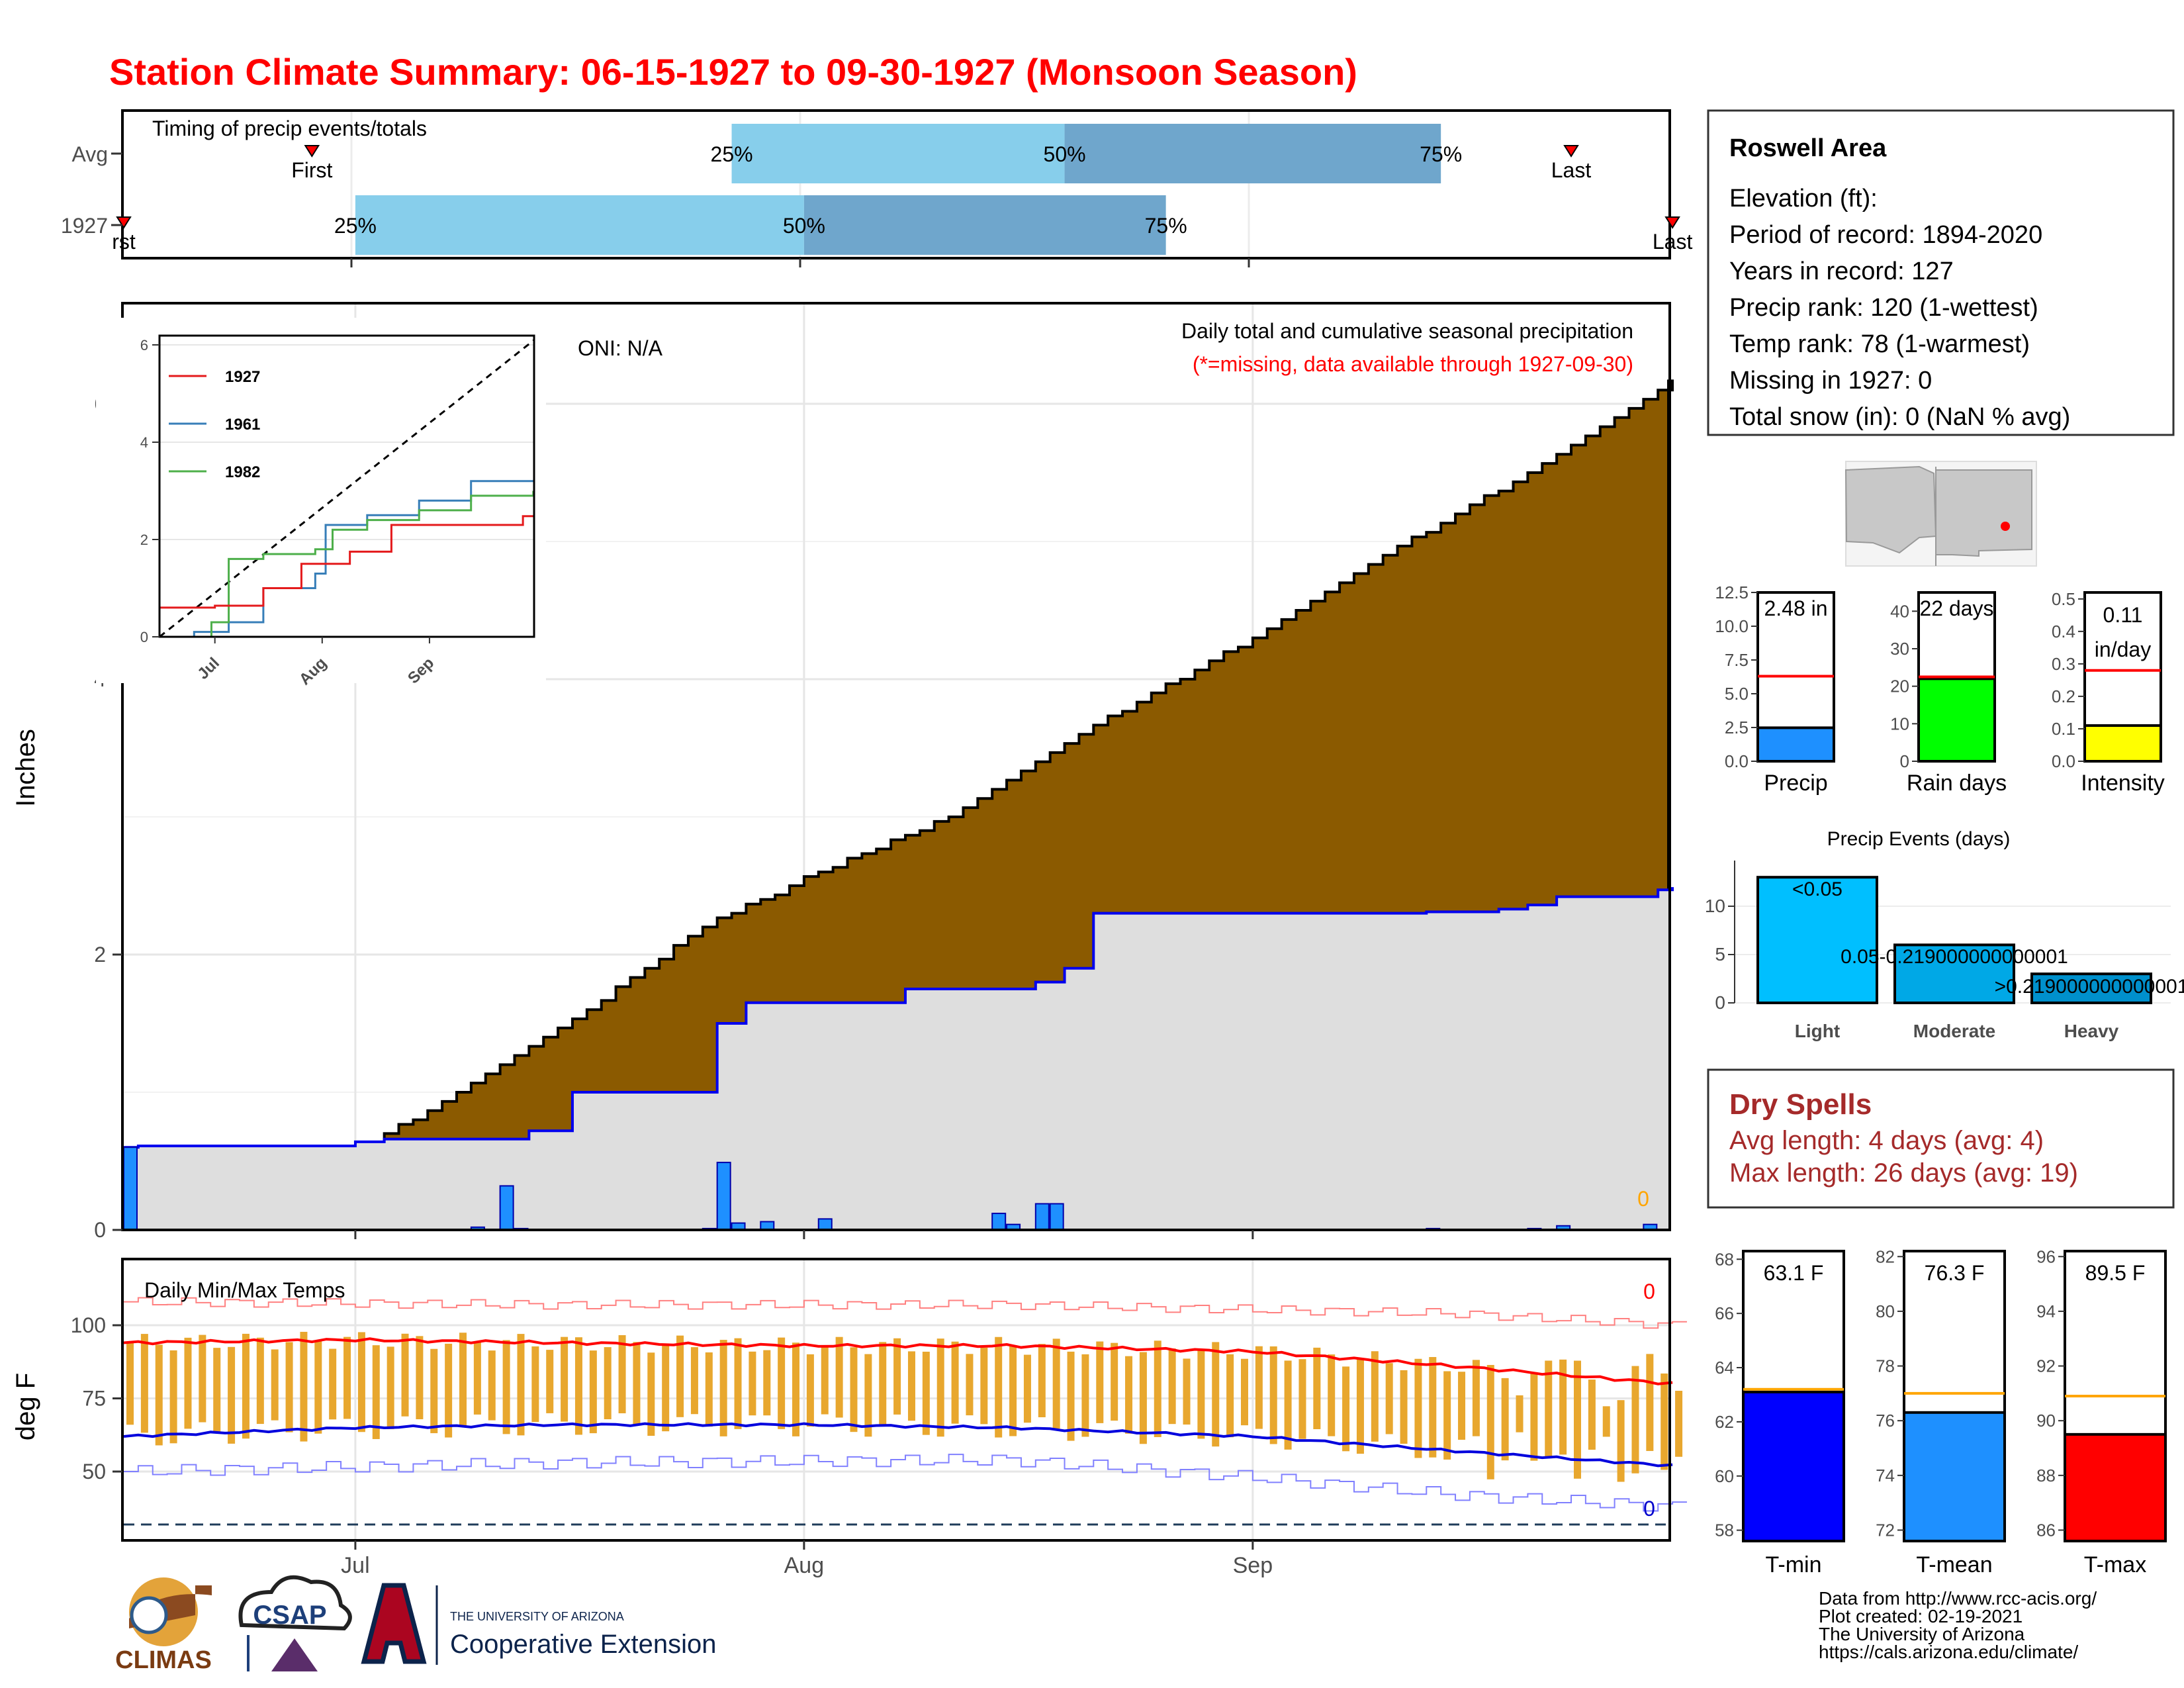 Image resolution: width=2184 pixels, height=1688 pixels. Describe the element at coordinates (1919, 839) in the screenshot. I see `events-title: Precip Events (days)` at that location.